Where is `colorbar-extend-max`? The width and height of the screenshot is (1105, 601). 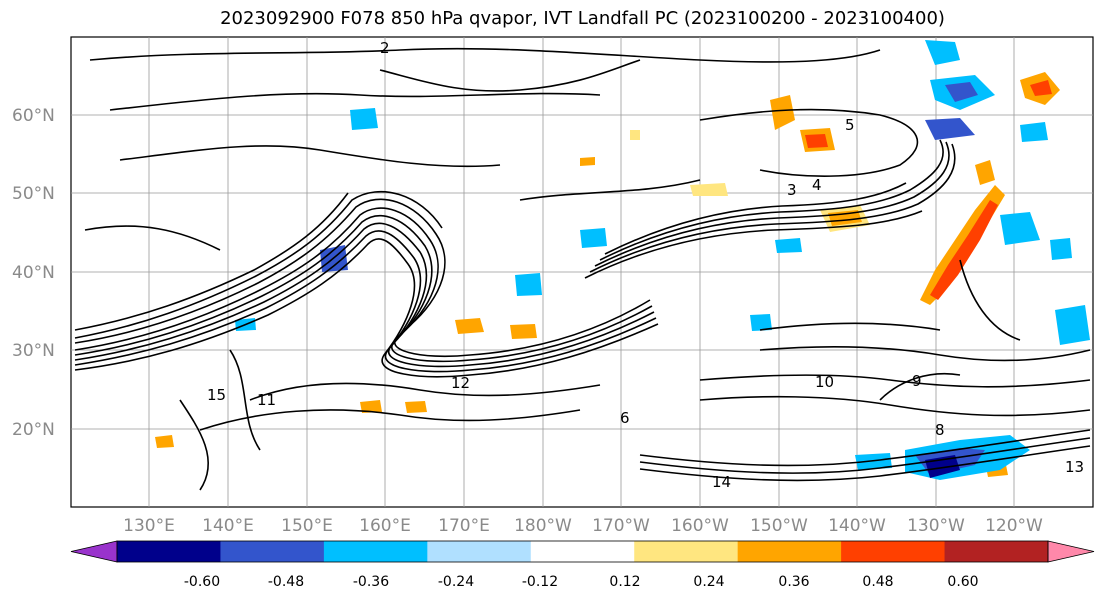 colorbar-extend-max is located at coordinates (1071, 551).